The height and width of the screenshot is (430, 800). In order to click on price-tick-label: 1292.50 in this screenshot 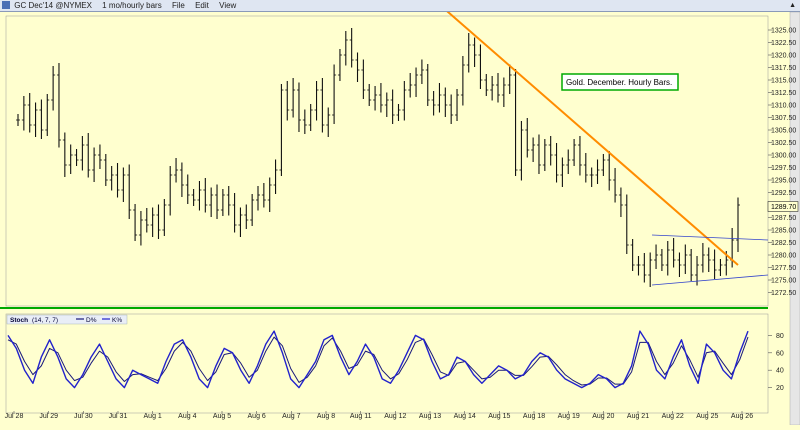, I will do `click(783, 193)`.